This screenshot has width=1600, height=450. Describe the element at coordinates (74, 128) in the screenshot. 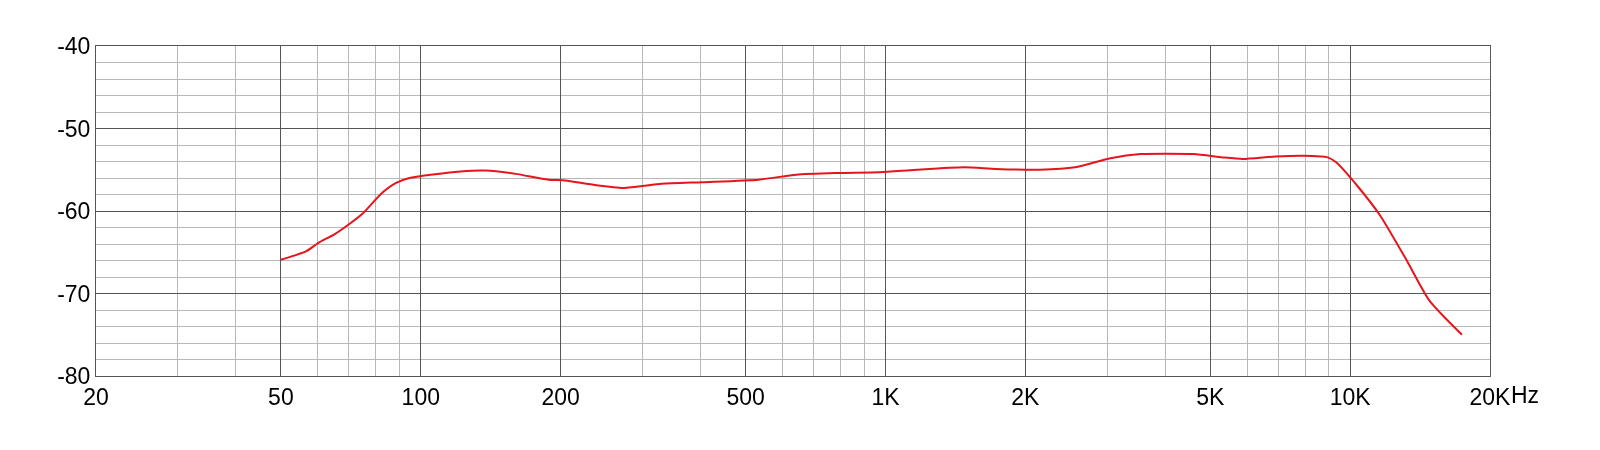

I see `y-tick-label: -50` at that location.